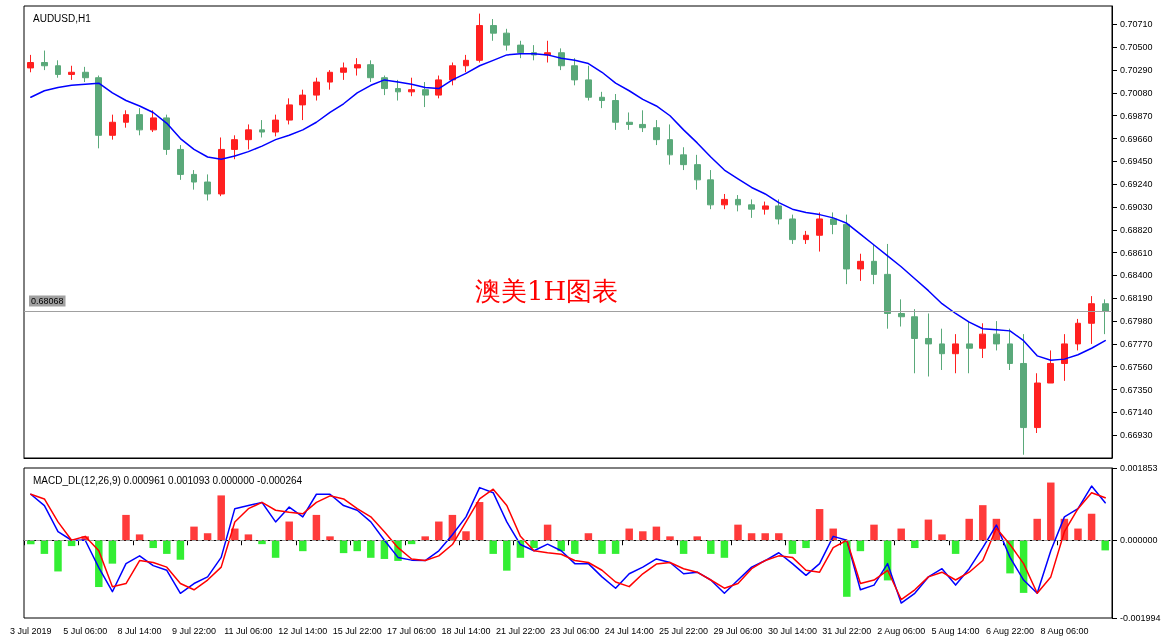 Image resolution: width=1170 pixels, height=642 pixels. I want to click on y-tick-label: 0.67140, so click(1136, 412).